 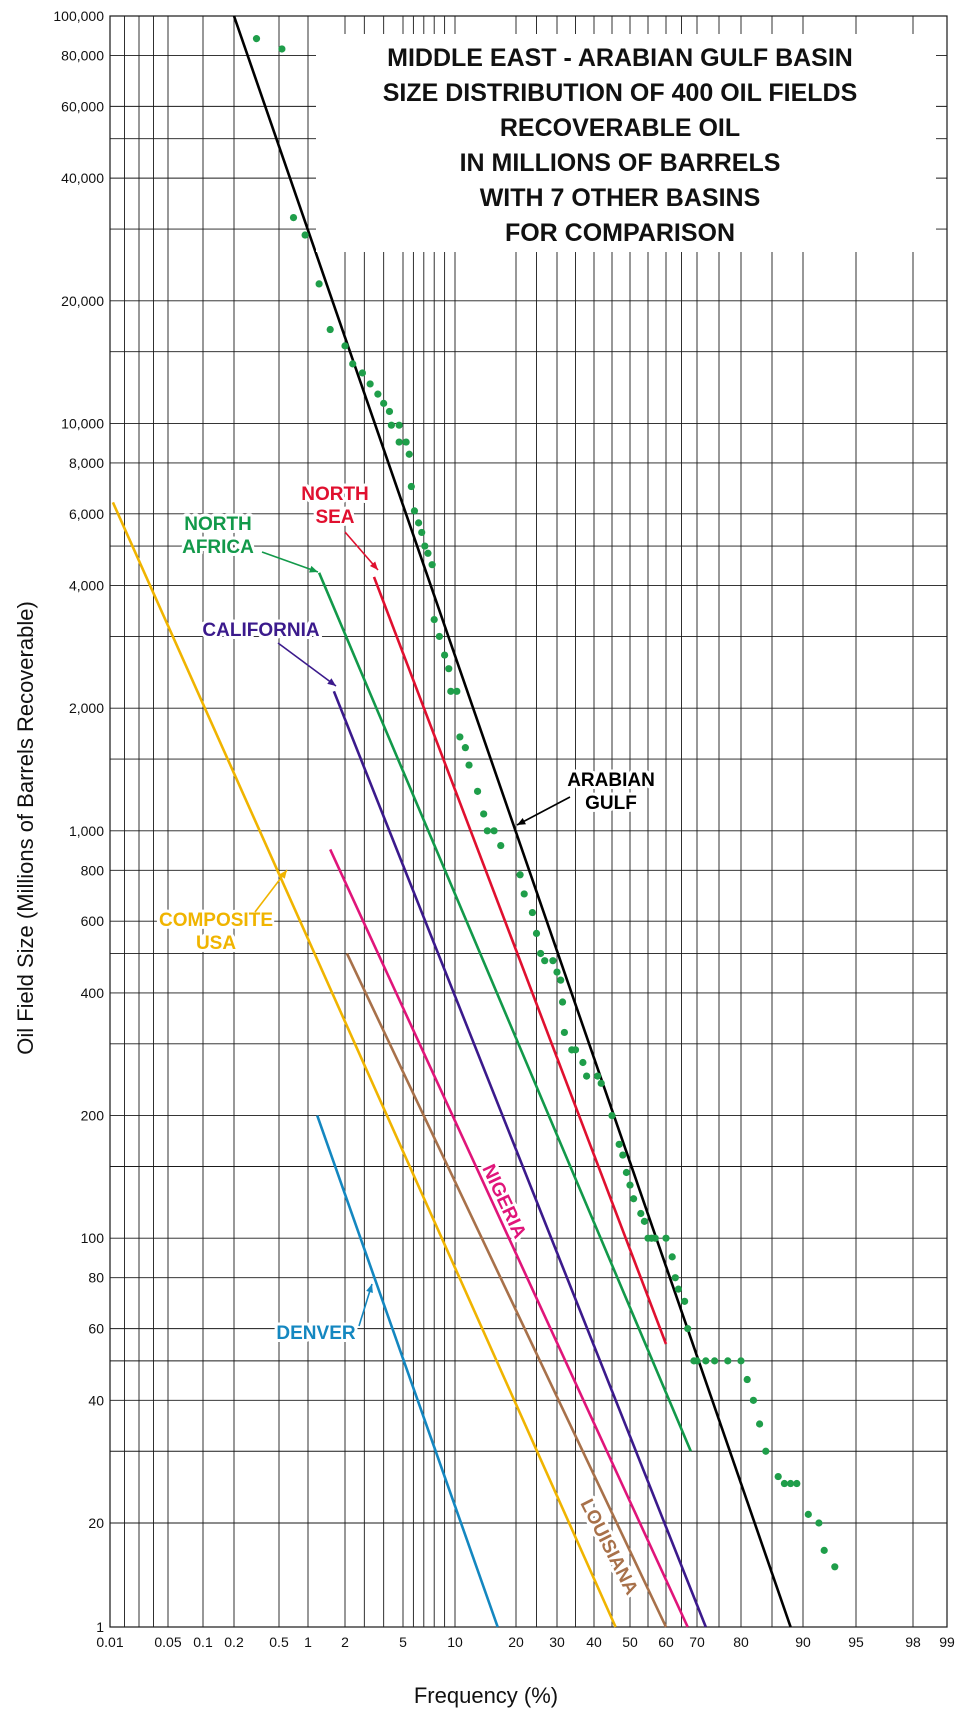 What do you see at coordinates (516, 1642) in the screenshot?
I see `x-tick-label: 20` at bounding box center [516, 1642].